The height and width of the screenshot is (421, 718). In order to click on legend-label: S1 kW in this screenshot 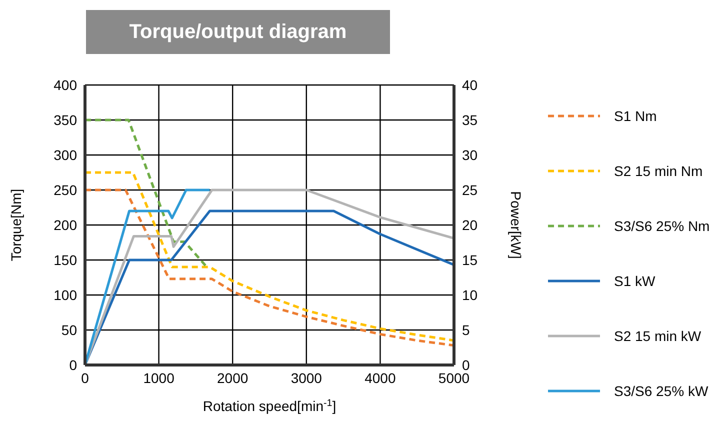, I will do `click(635, 280)`.